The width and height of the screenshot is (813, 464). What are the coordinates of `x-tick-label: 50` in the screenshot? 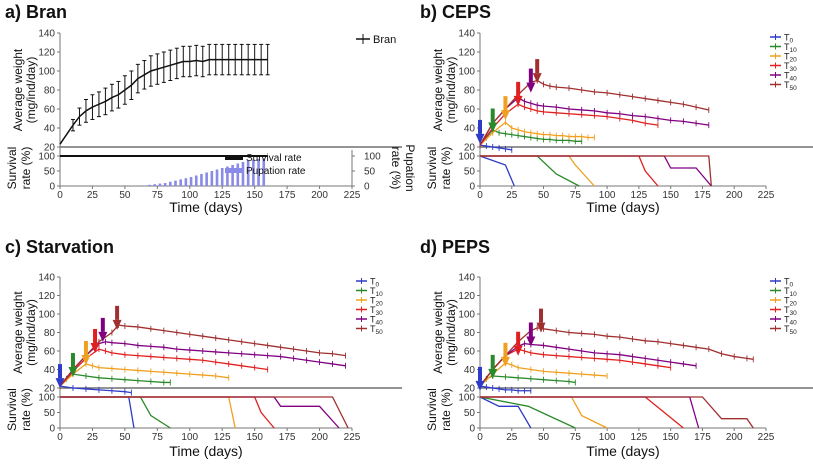 It's located at (544, 437).